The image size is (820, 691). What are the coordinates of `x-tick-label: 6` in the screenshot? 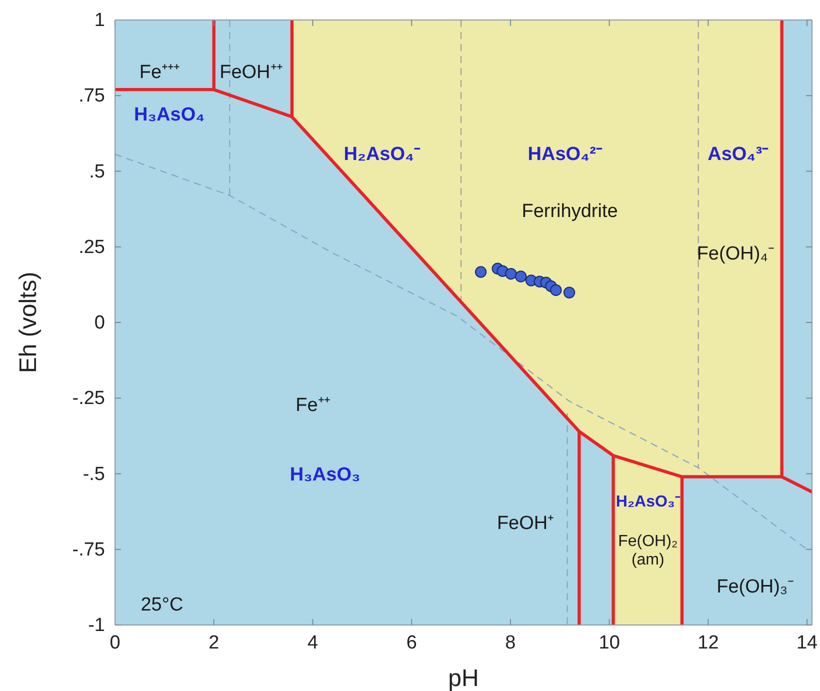 It's located at (411, 643).